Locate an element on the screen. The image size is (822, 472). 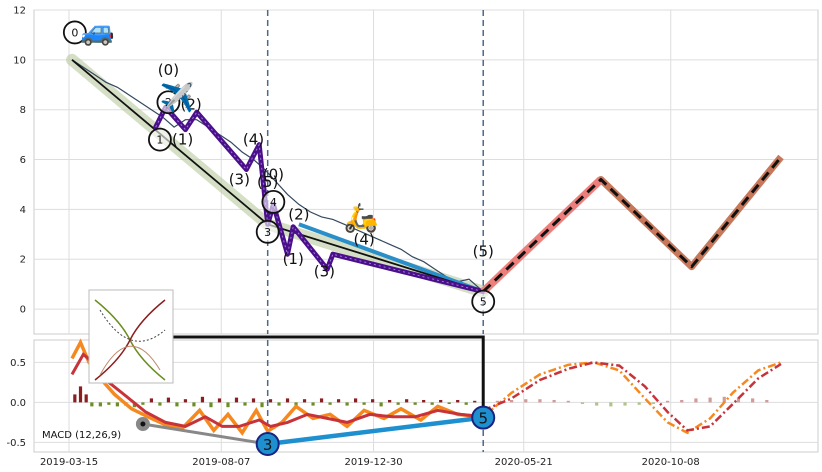
macd-circle-label: 5 is located at coordinates (483, 419).